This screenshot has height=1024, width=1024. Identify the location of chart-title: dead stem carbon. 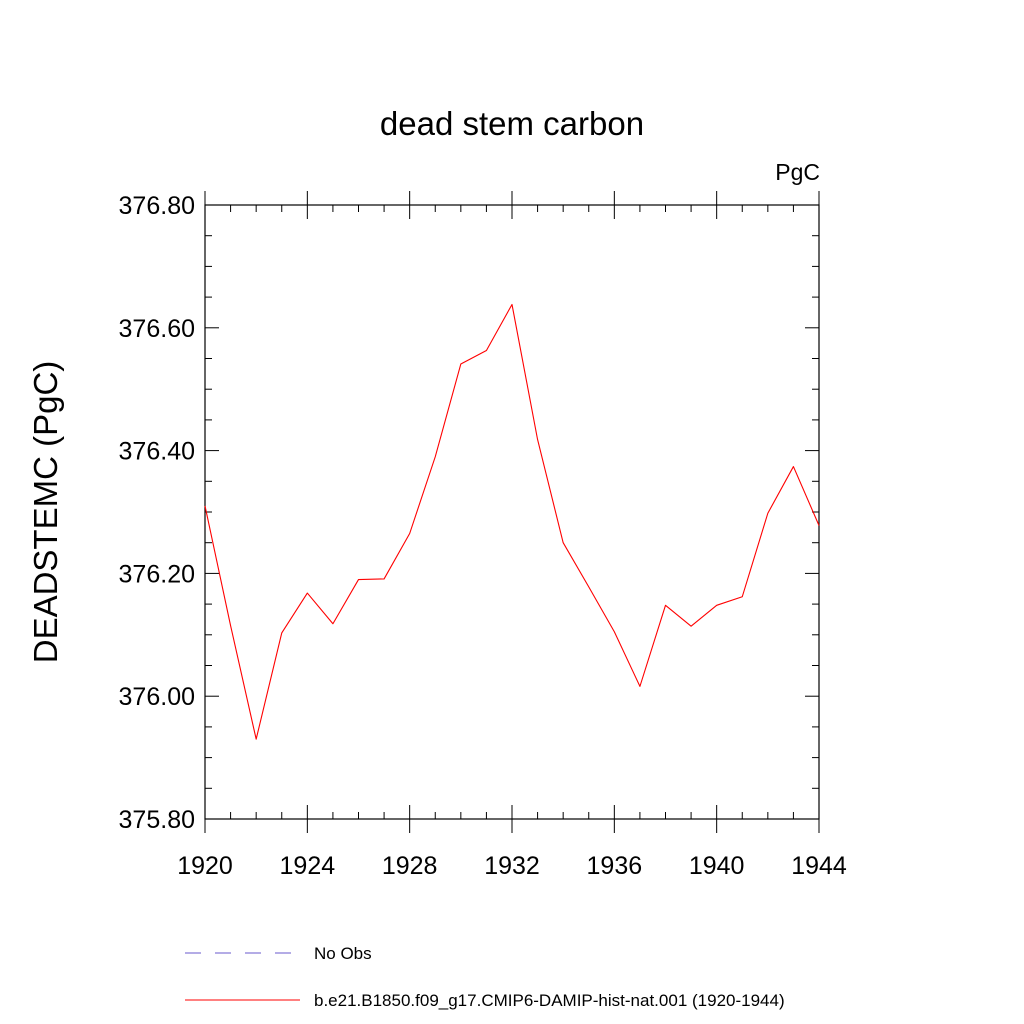
(512, 123).